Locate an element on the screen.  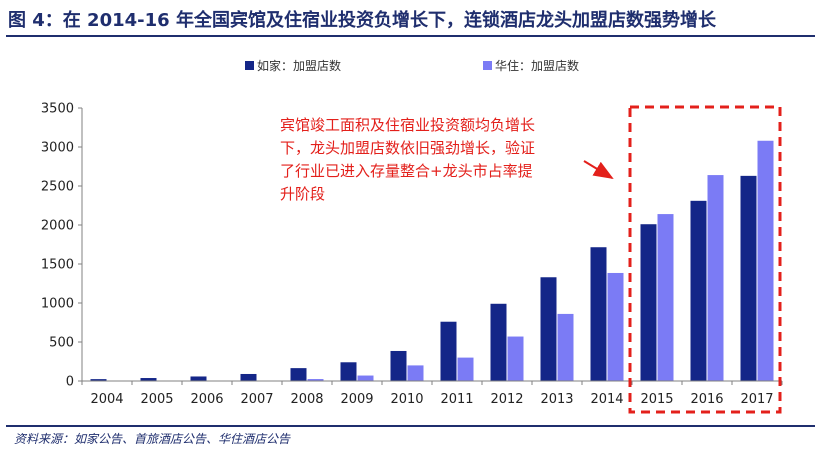
title-rule is located at coordinates (410, 36).